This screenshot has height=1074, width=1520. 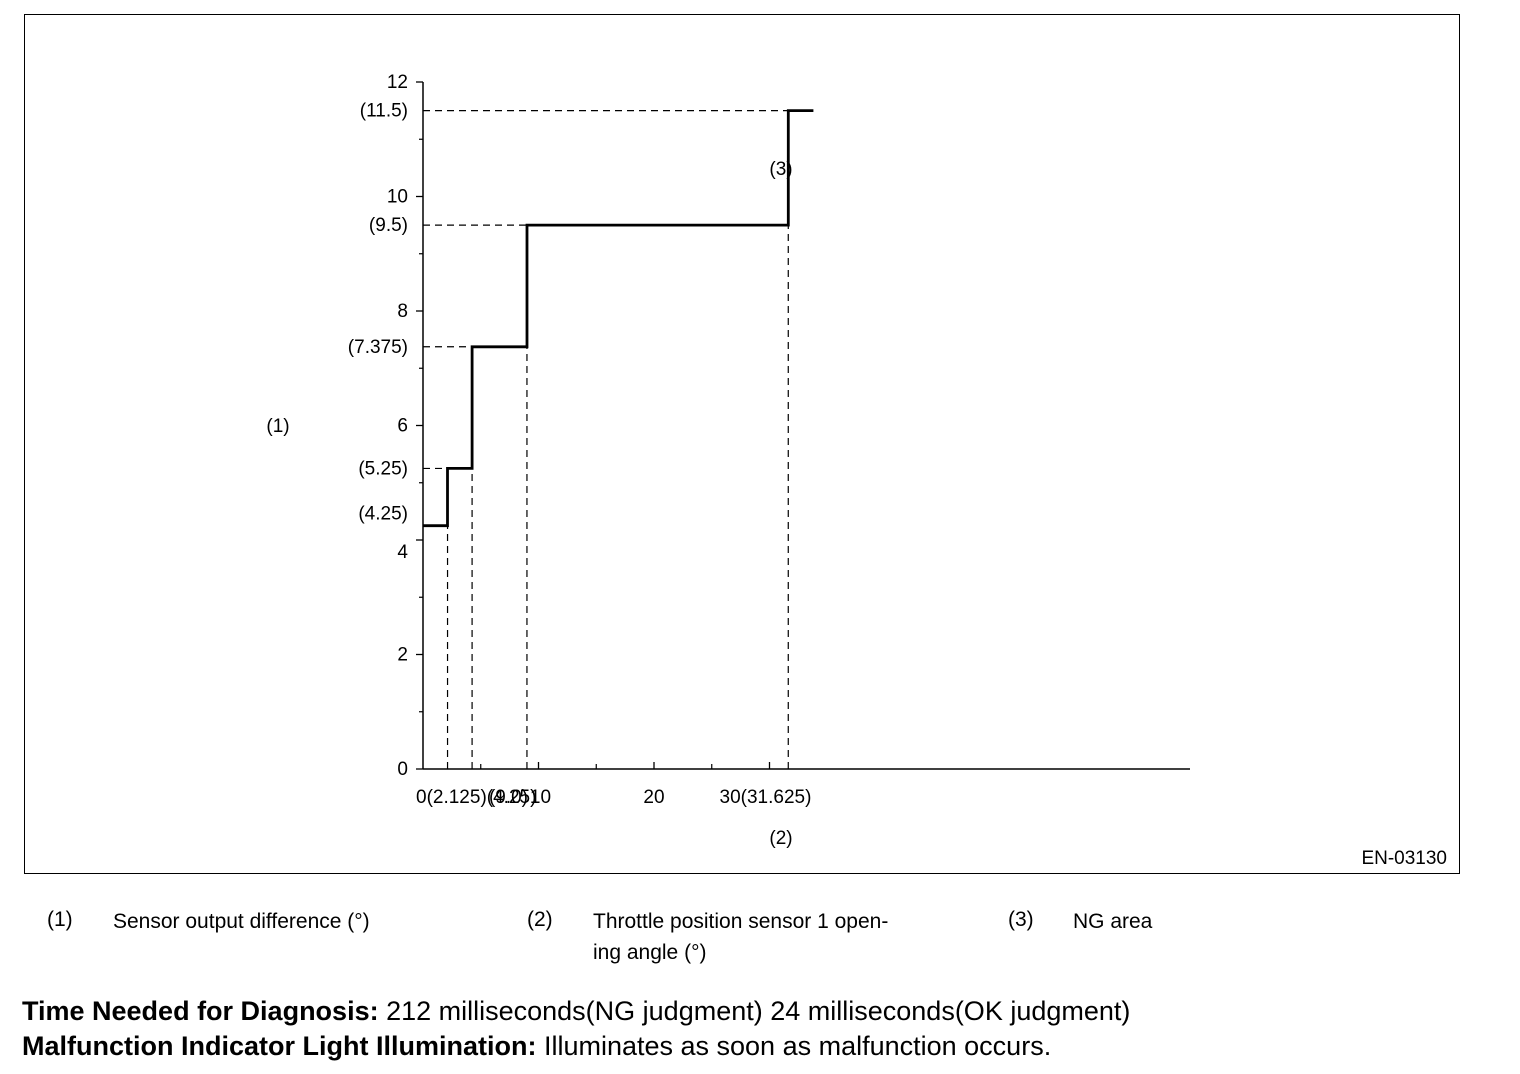 What do you see at coordinates (402, 769) in the screenshot?
I see `y-tick-label: 0` at bounding box center [402, 769].